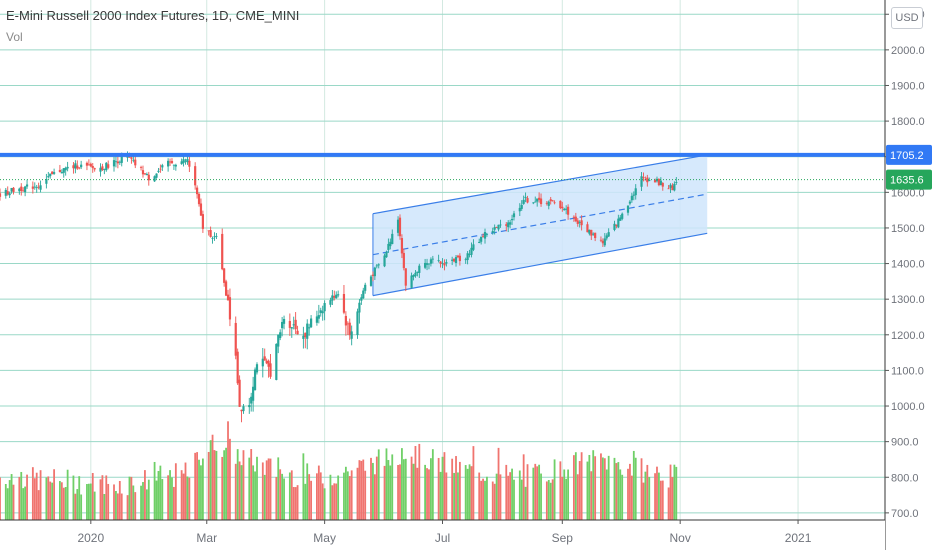  I want to click on price-axis-label: 1300.0, so click(908, 300).